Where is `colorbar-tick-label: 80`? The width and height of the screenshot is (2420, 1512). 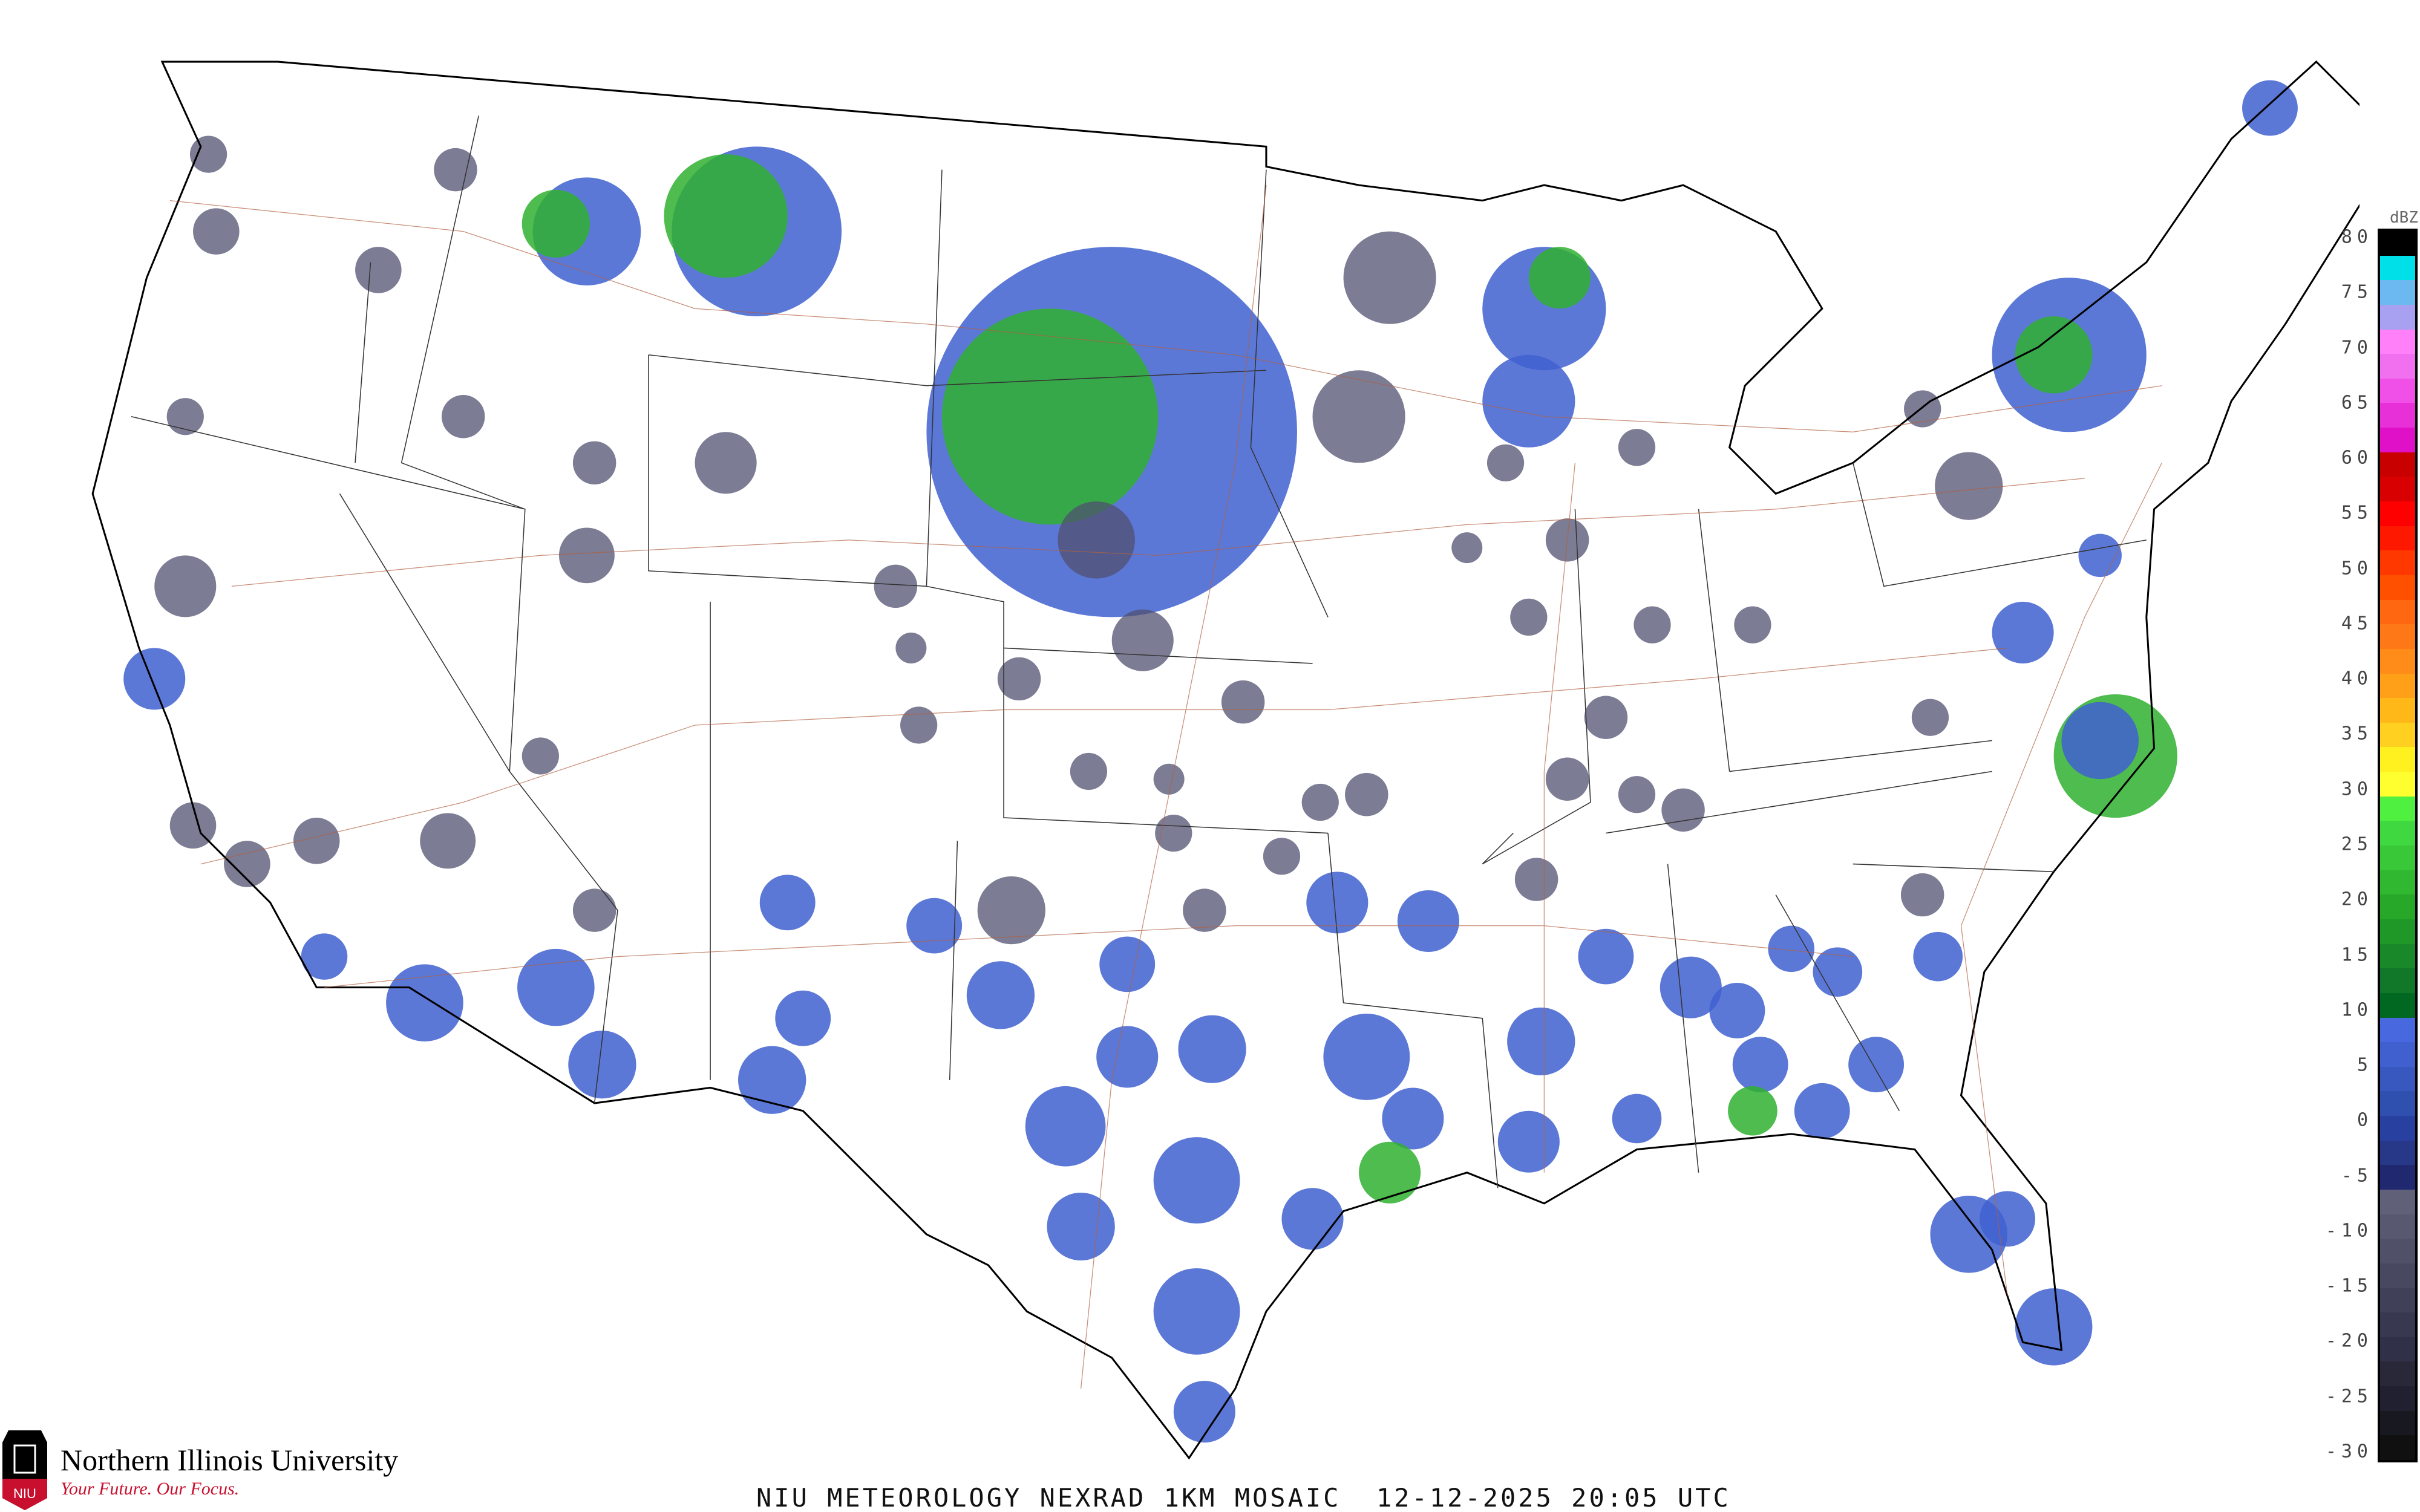
colorbar-tick-label: 80 is located at coordinates (2357, 237).